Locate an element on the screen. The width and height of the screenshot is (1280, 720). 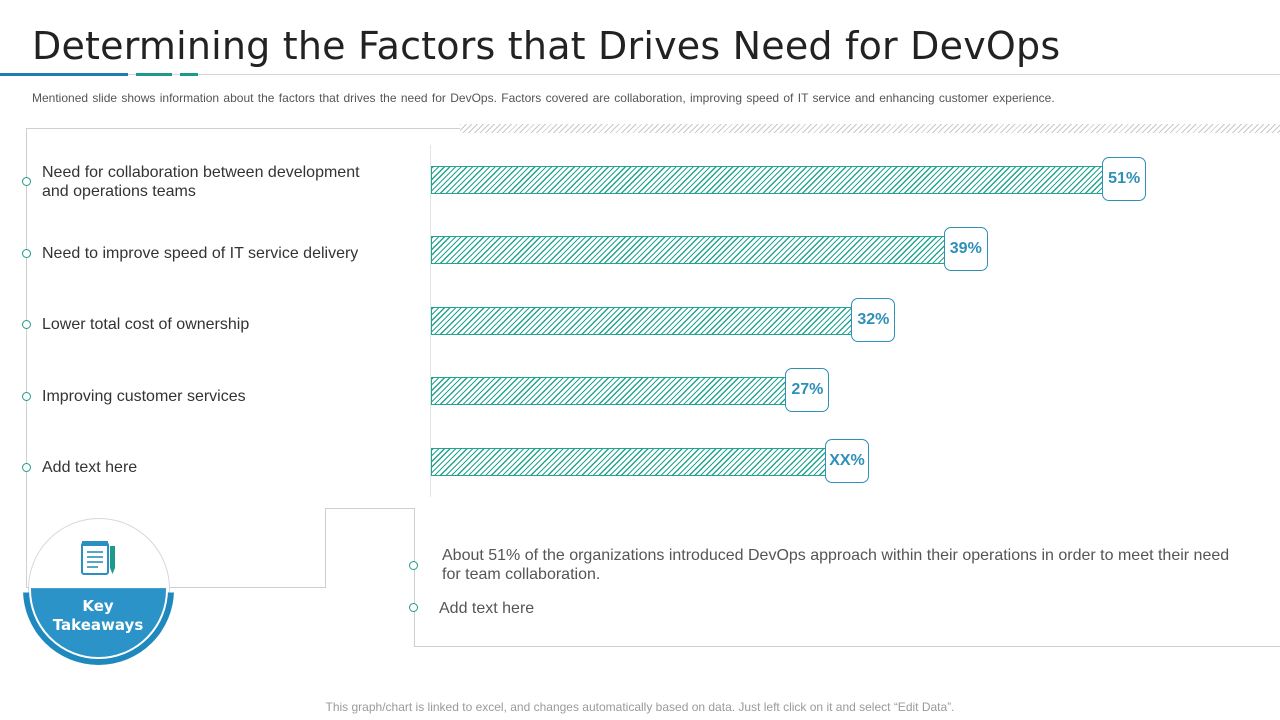
category-label: Add text here is located at coordinates (90, 467).